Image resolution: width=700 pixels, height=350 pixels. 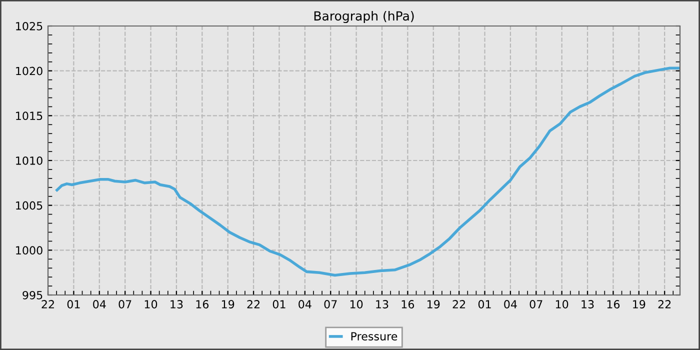 What do you see at coordinates (29, 116) in the screenshot?
I see `y-tick-label: 1015` at bounding box center [29, 116].